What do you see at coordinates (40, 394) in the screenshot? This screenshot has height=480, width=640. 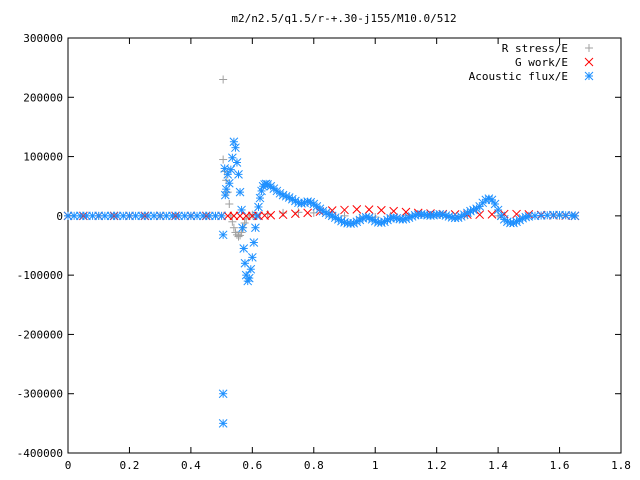 I see `y-tick-label: -300000` at bounding box center [40, 394].